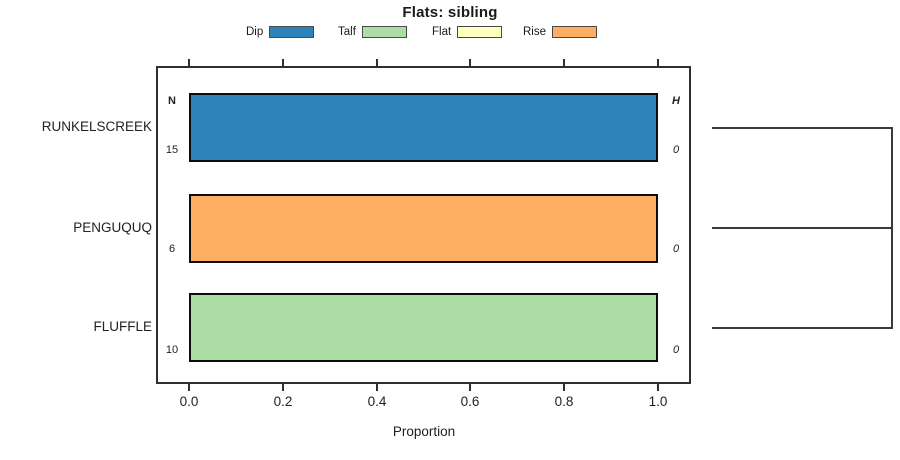  What do you see at coordinates (347, 32) in the screenshot?
I see `legend-label-talf: Talf` at bounding box center [347, 32].